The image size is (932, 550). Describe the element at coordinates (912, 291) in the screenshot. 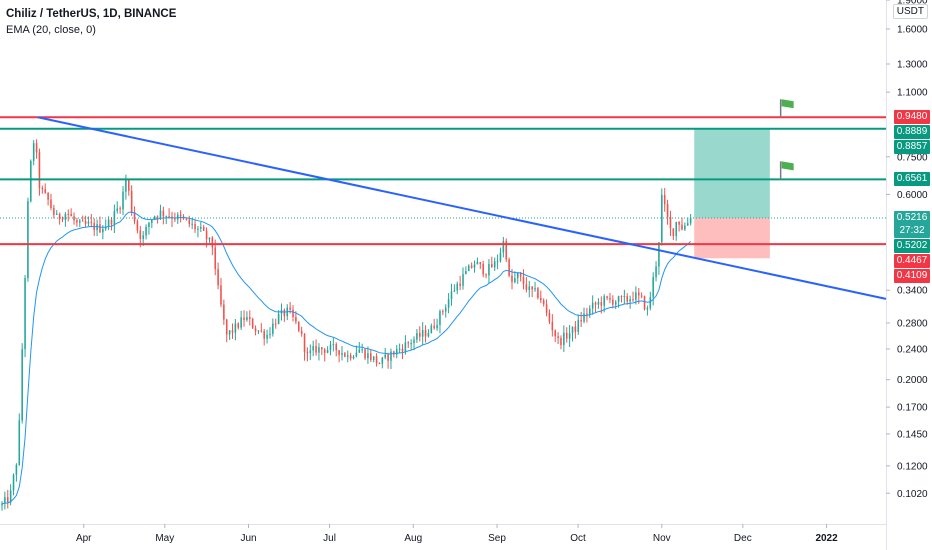

I see `y-tick-label: 0.3400` at that location.